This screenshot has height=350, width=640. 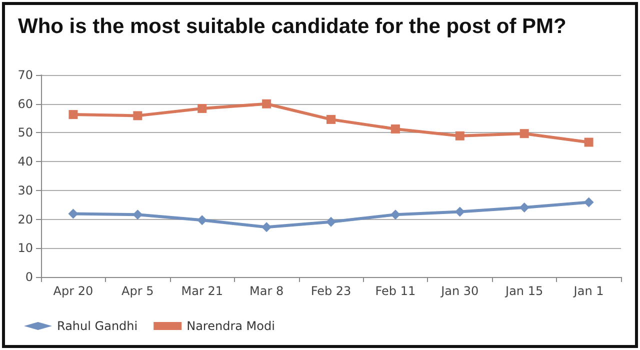 I want to click on x-tick-label: Apr 20, so click(x=73, y=291).